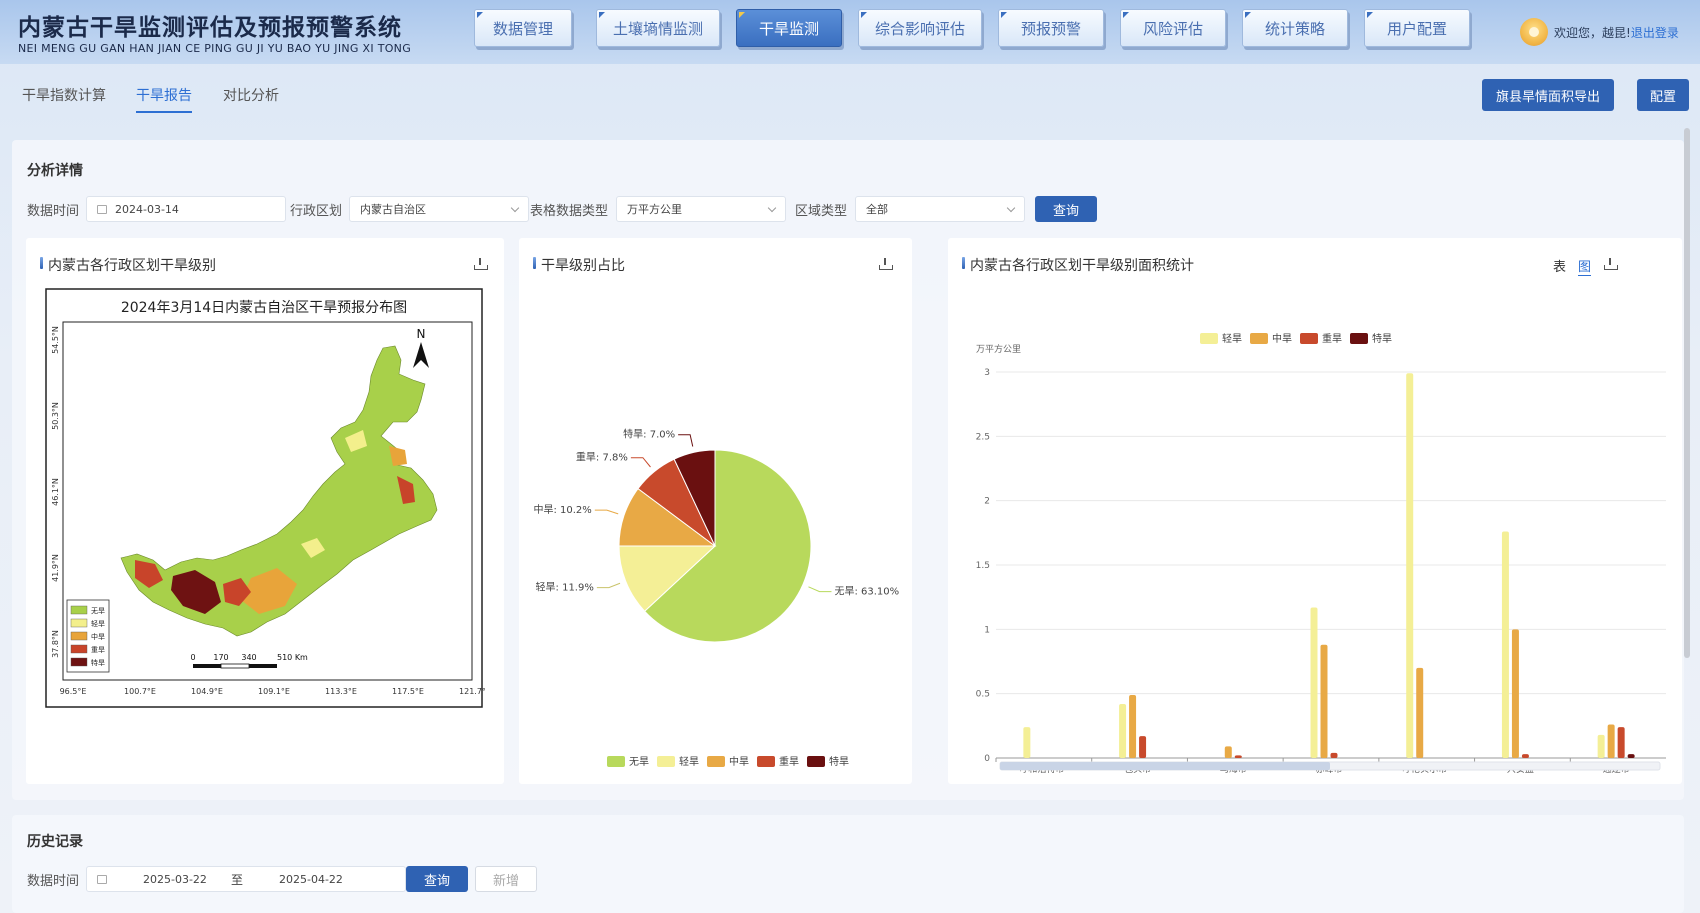  What do you see at coordinates (1687, 393) in the screenshot?
I see `page-scrollbar` at bounding box center [1687, 393].